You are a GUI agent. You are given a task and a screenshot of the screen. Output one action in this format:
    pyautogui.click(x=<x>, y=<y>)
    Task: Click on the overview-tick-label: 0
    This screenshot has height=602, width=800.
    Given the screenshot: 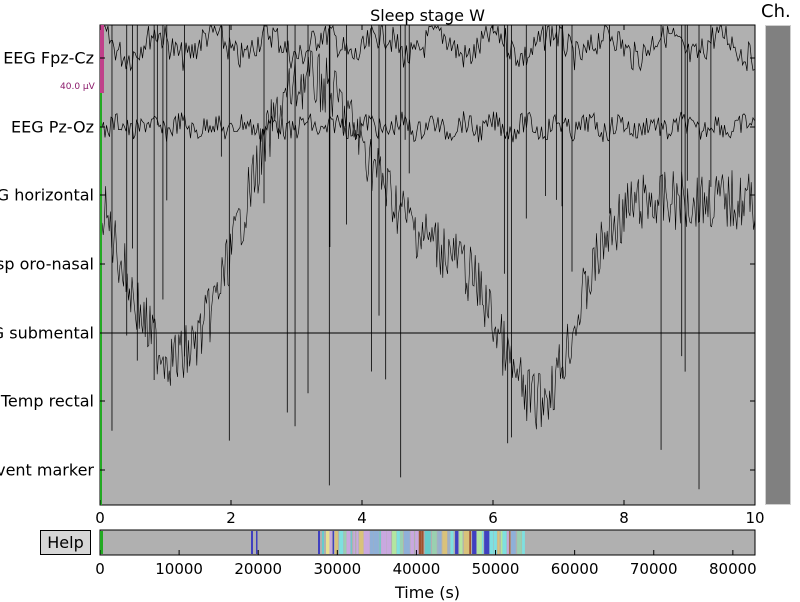 What is the action you would take?
    pyautogui.click(x=100, y=569)
    